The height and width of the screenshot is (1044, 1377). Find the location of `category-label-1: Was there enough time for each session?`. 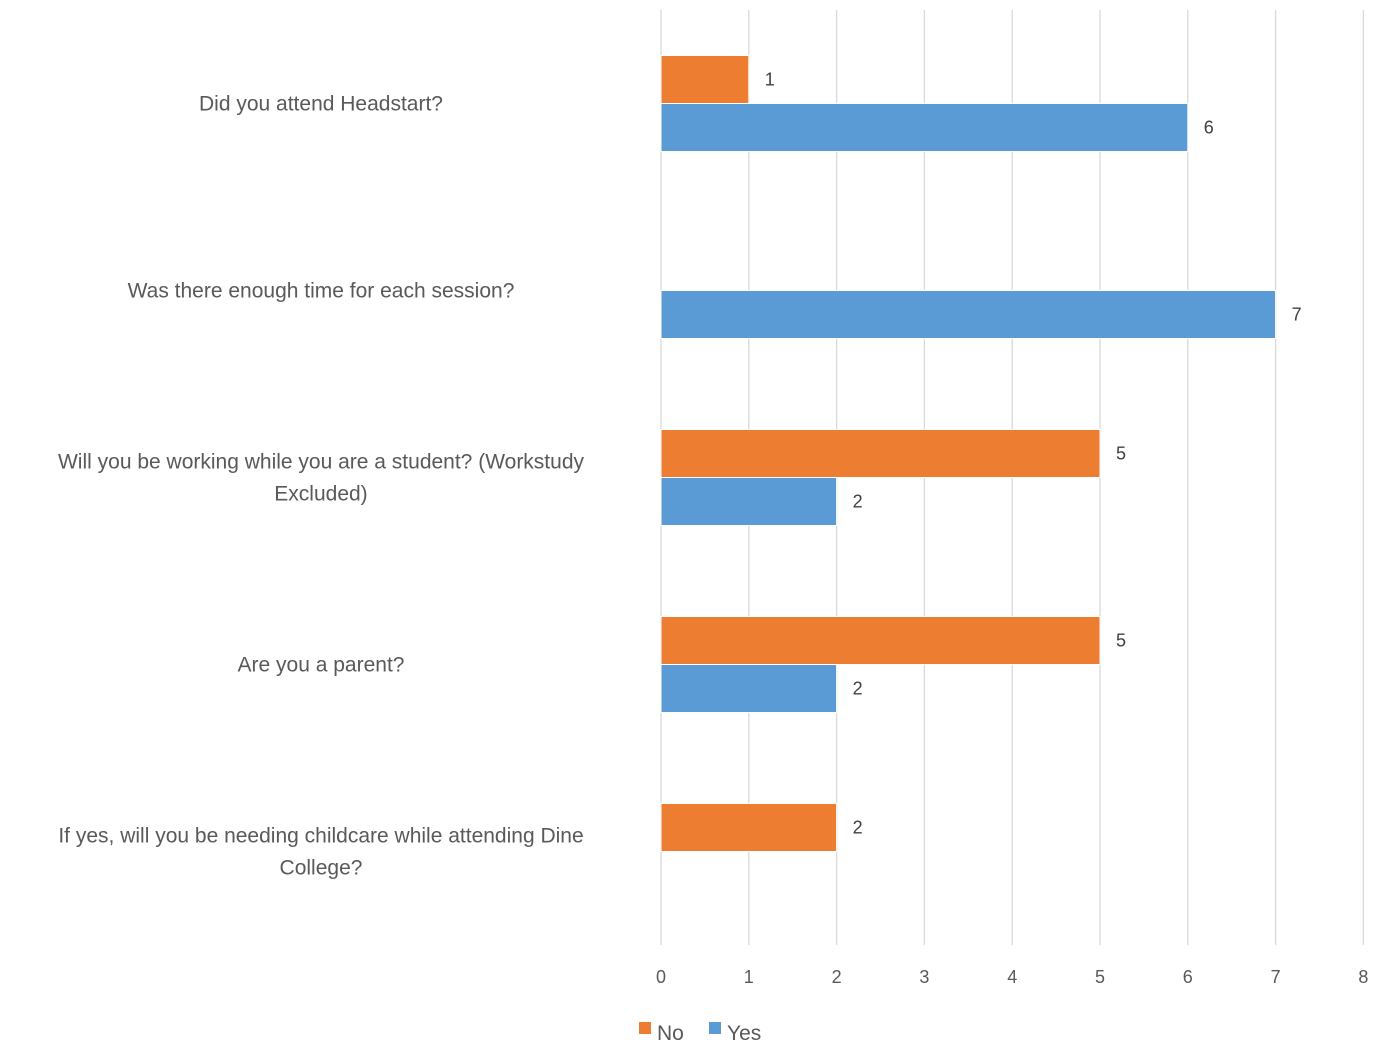

category-label-1: Was there enough time for each session? is located at coordinates (321, 291).